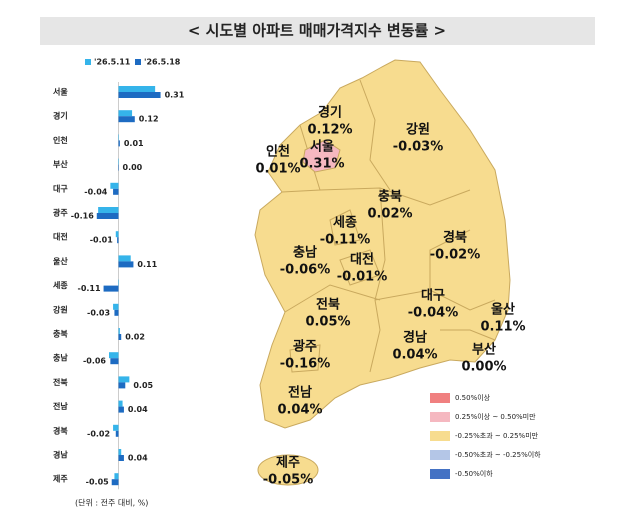  I want to click on region-value: 0.05%, so click(327, 322).